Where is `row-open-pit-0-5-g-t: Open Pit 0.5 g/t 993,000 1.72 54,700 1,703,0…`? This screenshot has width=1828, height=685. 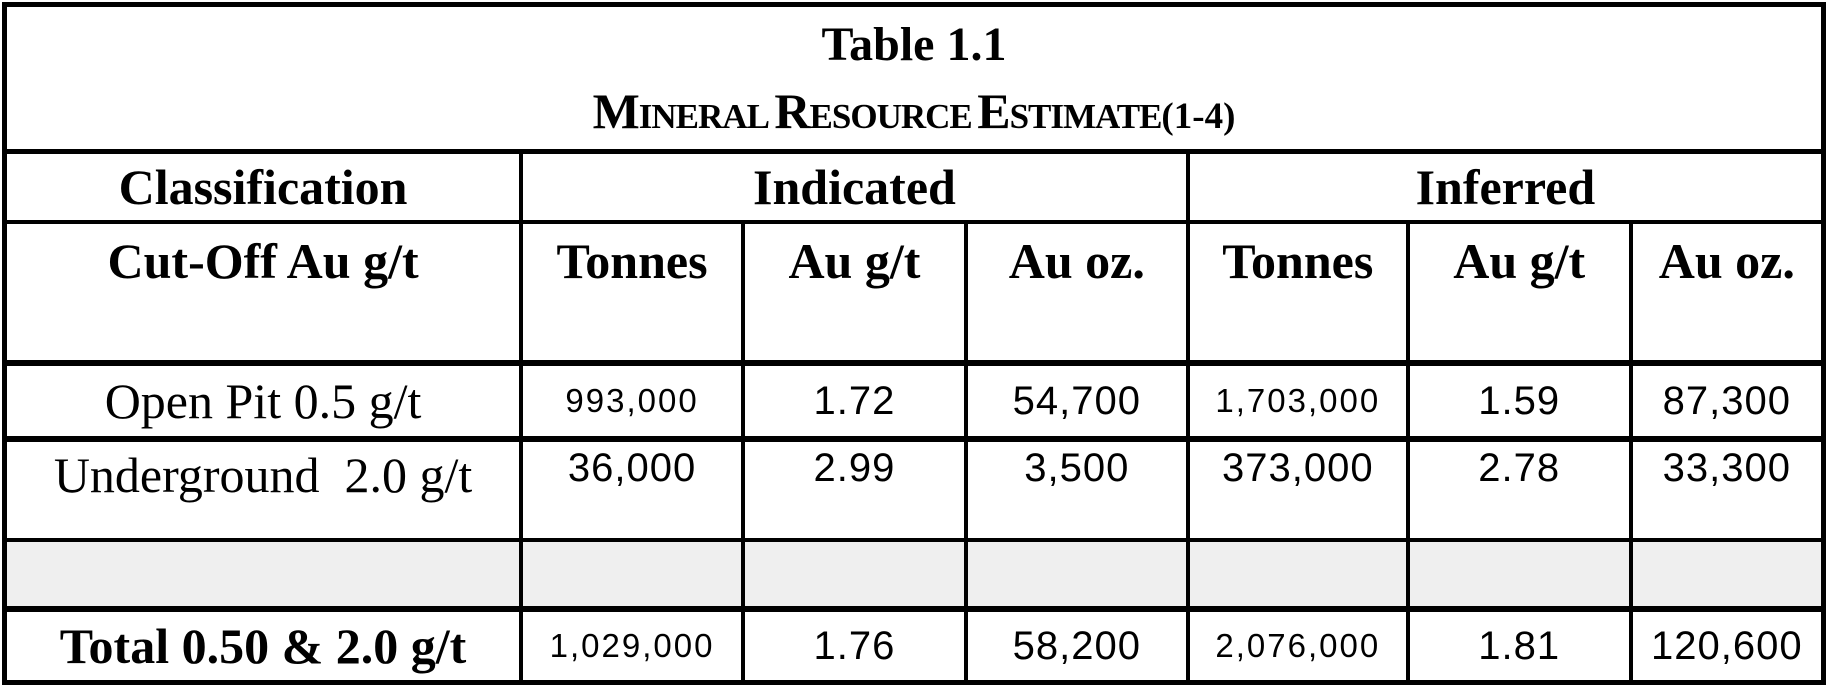 row-open-pit-0-5-g-t: Open Pit 0.5 g/t 993,000 1.72 54,700 1,703,0… is located at coordinates (914, 401).